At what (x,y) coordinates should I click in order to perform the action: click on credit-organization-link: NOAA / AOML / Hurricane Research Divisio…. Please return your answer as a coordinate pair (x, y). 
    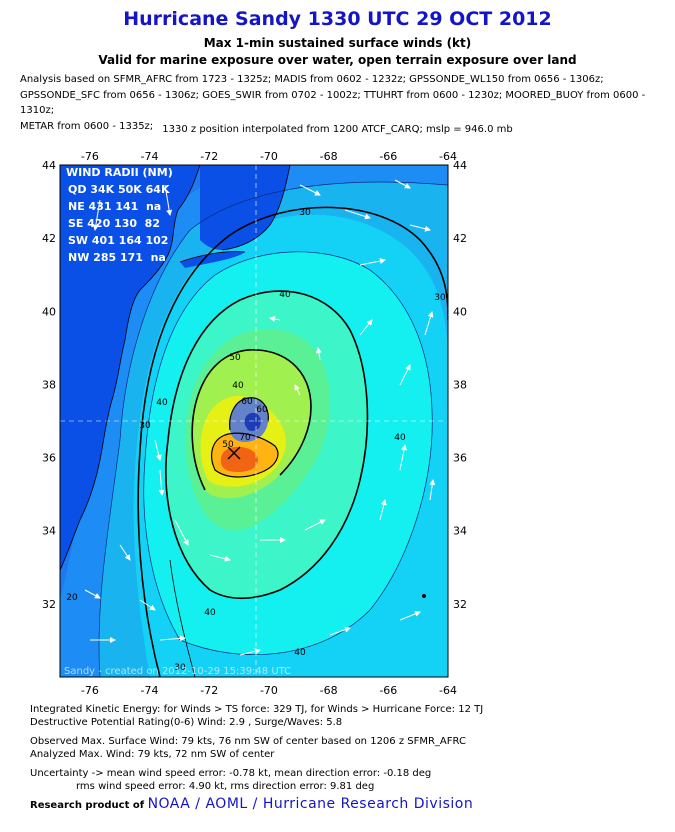
    Looking at the image, I should click on (310, 804).